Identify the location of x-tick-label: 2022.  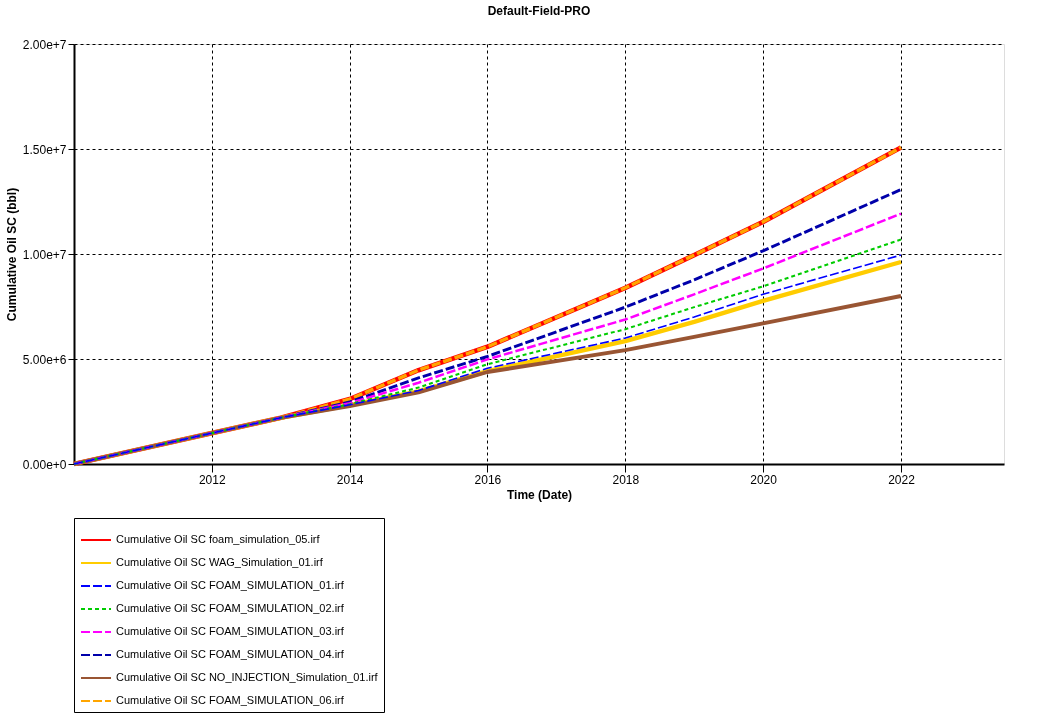
(902, 479).